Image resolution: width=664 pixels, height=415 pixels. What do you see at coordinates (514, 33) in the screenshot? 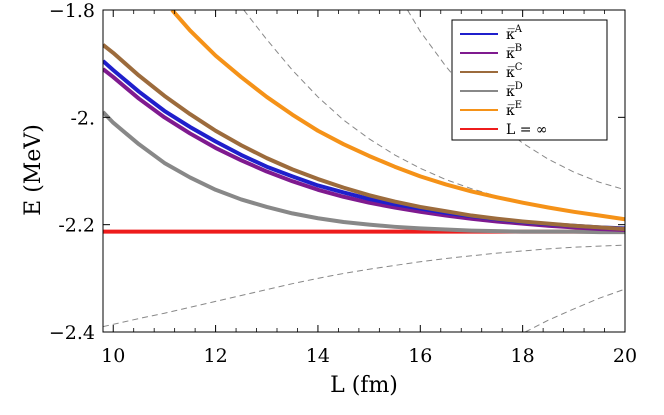
I see `legend-label: κ̅A` at bounding box center [514, 33].